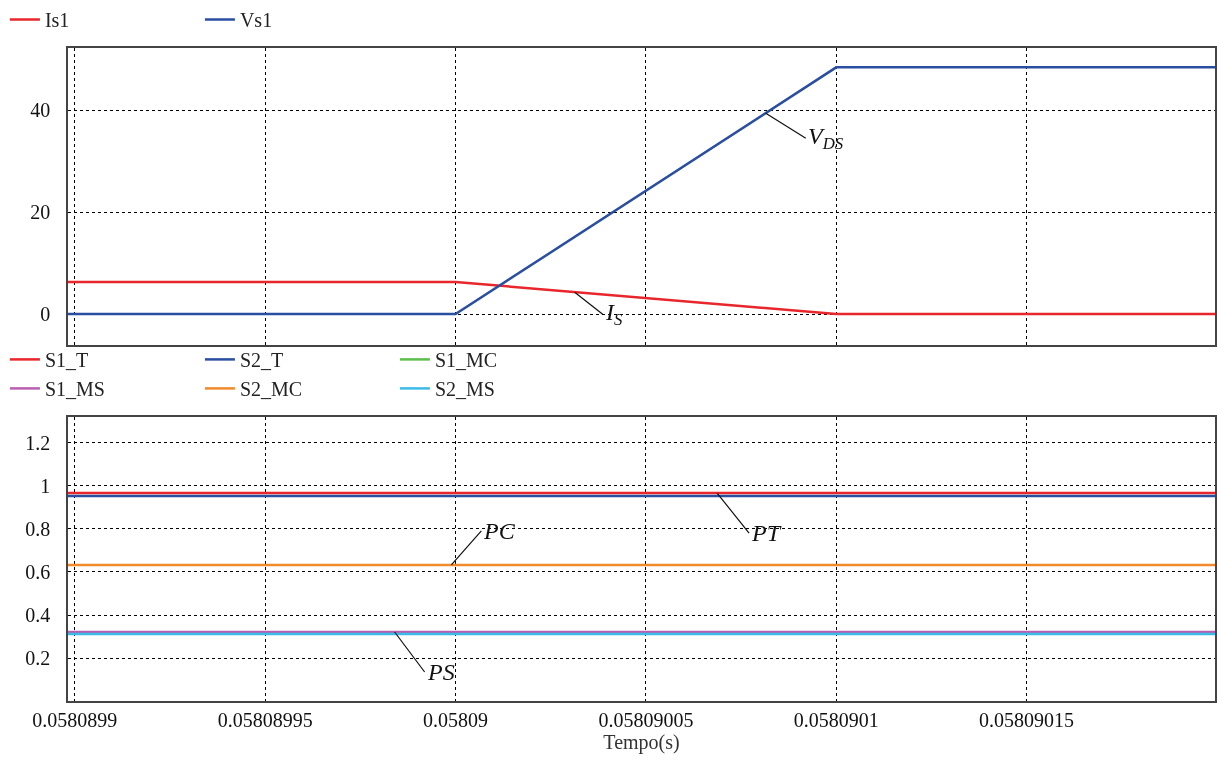  Describe the element at coordinates (75, 719) in the screenshot. I see `x-tick-label: 0.0580899` at that location.